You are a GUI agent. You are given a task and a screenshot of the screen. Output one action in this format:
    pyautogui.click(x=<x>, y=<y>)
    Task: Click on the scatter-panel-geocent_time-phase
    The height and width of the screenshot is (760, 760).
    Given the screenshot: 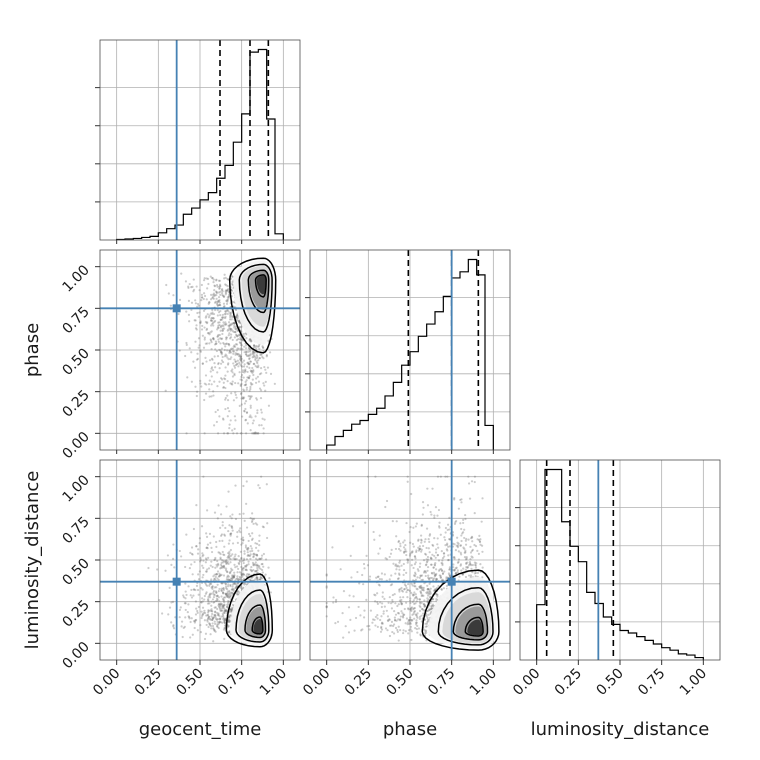 What is the action you would take?
    pyautogui.click(x=200, y=350)
    